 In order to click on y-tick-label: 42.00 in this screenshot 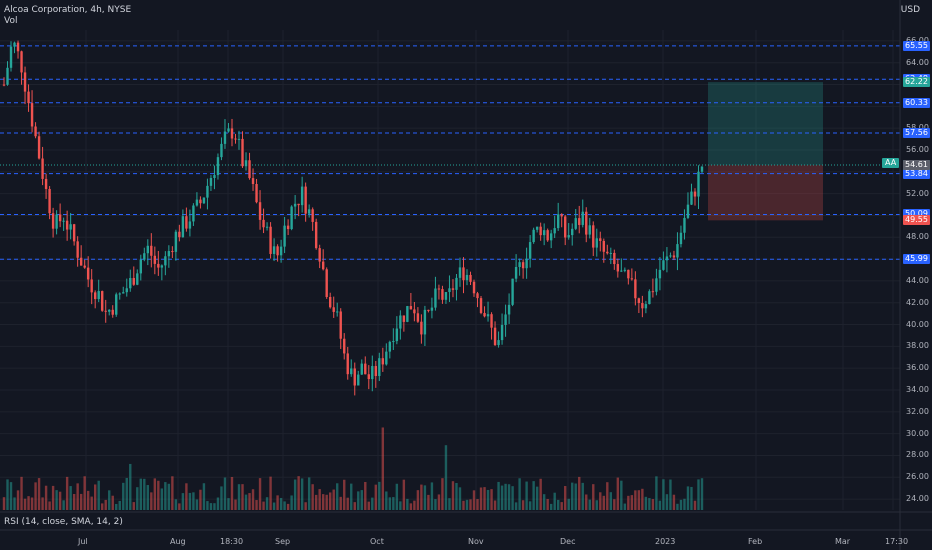, I will do `click(917, 302)`.